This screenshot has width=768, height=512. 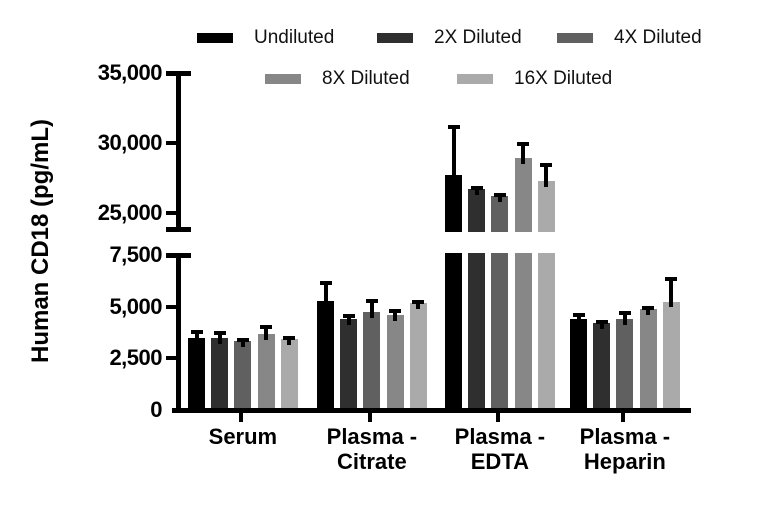 What do you see at coordinates (178, 152) in the screenshot?
I see `y-axis-upper-segment` at bounding box center [178, 152].